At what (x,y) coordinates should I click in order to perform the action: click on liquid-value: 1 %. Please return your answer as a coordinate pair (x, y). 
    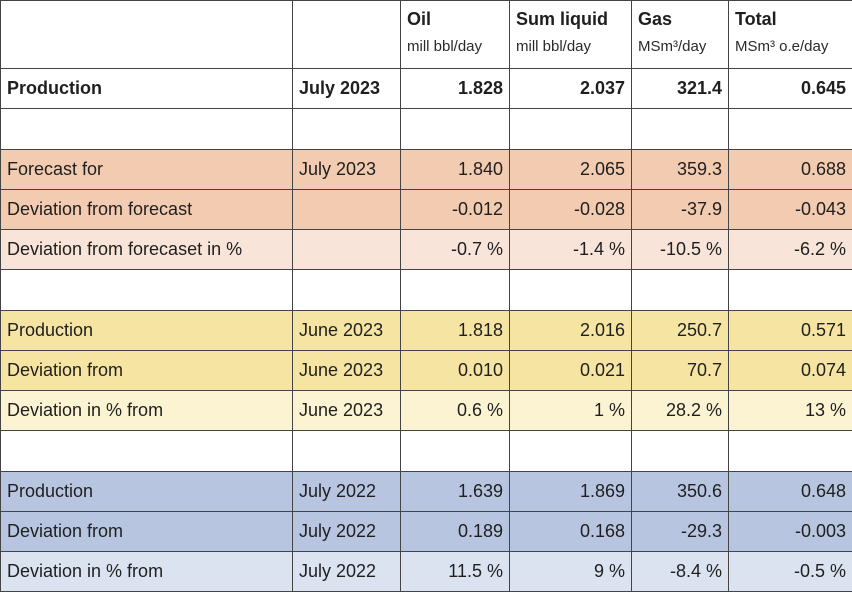
    Looking at the image, I should click on (570, 410).